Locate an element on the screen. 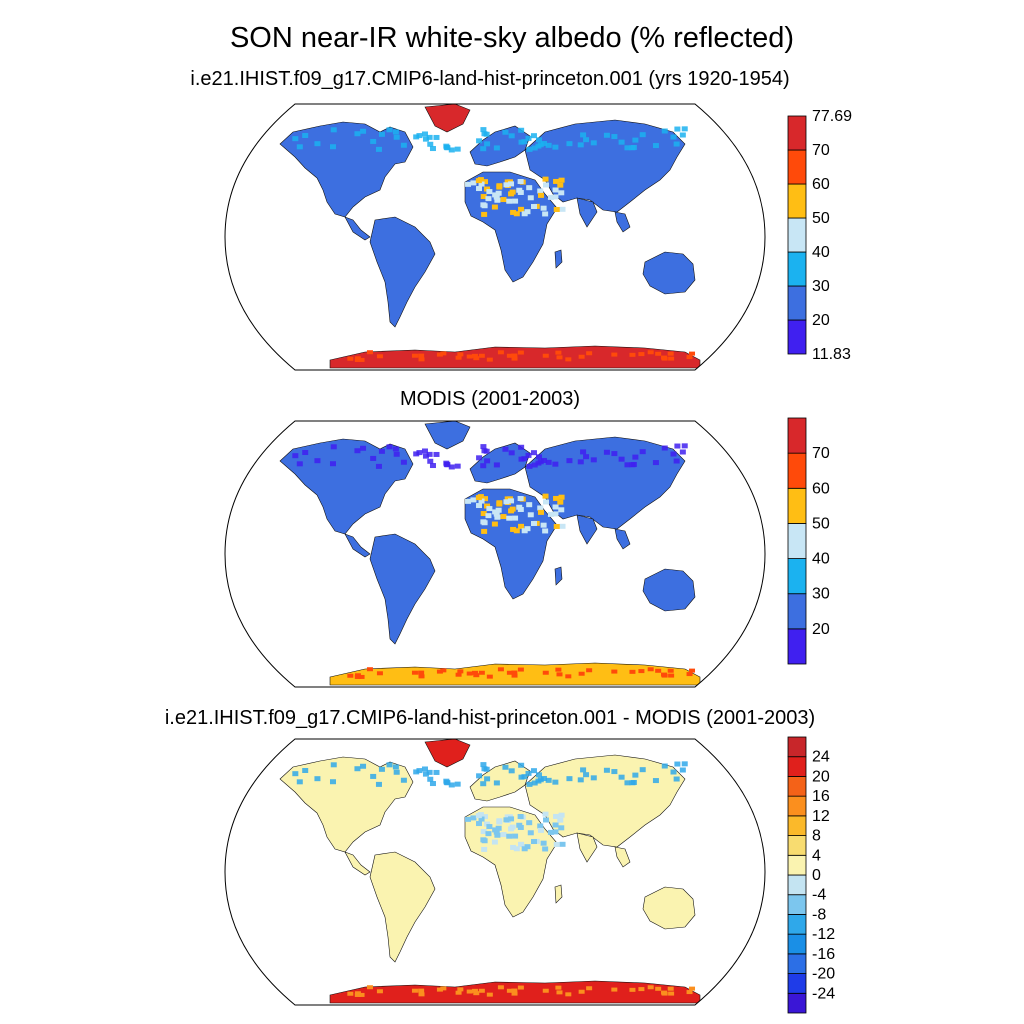 The width and height of the screenshot is (1024, 1024). colorbar-tick-label: 4 is located at coordinates (816, 855).